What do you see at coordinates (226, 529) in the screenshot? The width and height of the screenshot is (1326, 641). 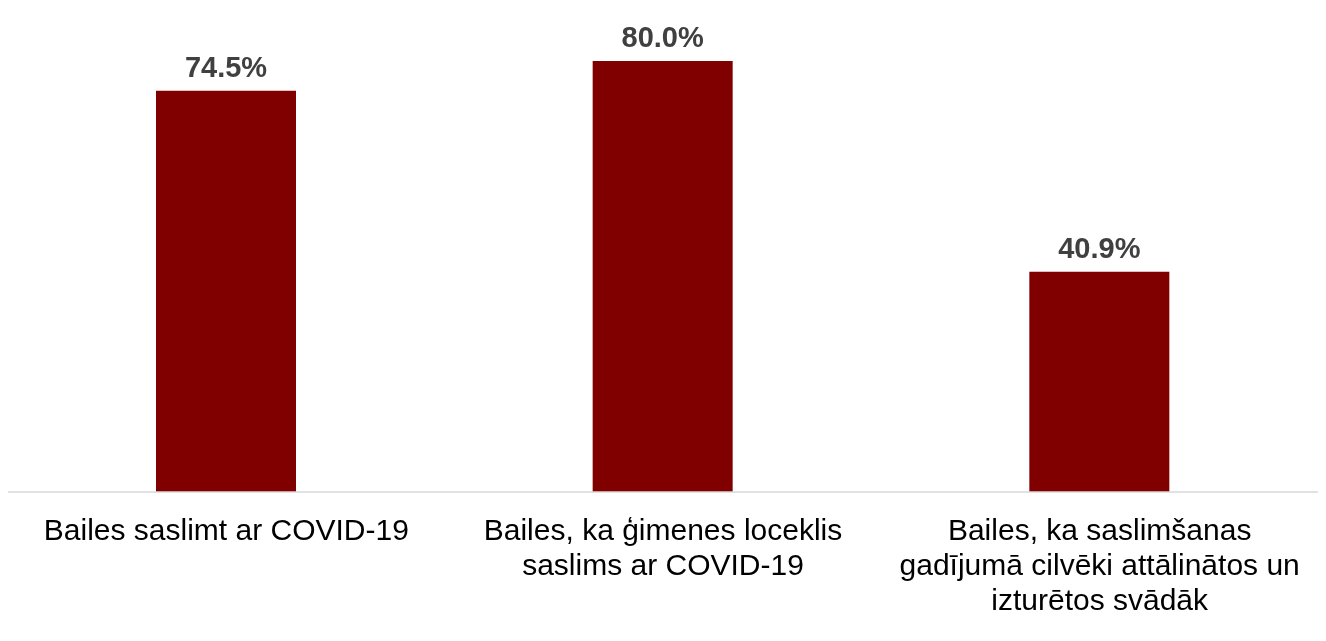 I see `x-tick-label: Bailes saslimt ar COVID-19` at bounding box center [226, 529].